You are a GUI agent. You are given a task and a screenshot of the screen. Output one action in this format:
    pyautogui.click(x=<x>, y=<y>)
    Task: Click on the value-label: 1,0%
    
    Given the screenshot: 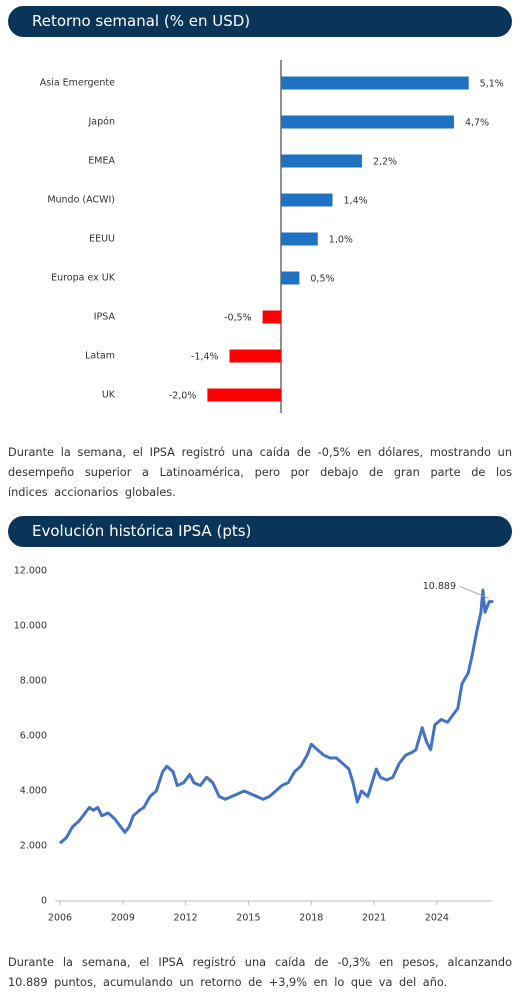 What is the action you would take?
    pyautogui.click(x=341, y=240)
    